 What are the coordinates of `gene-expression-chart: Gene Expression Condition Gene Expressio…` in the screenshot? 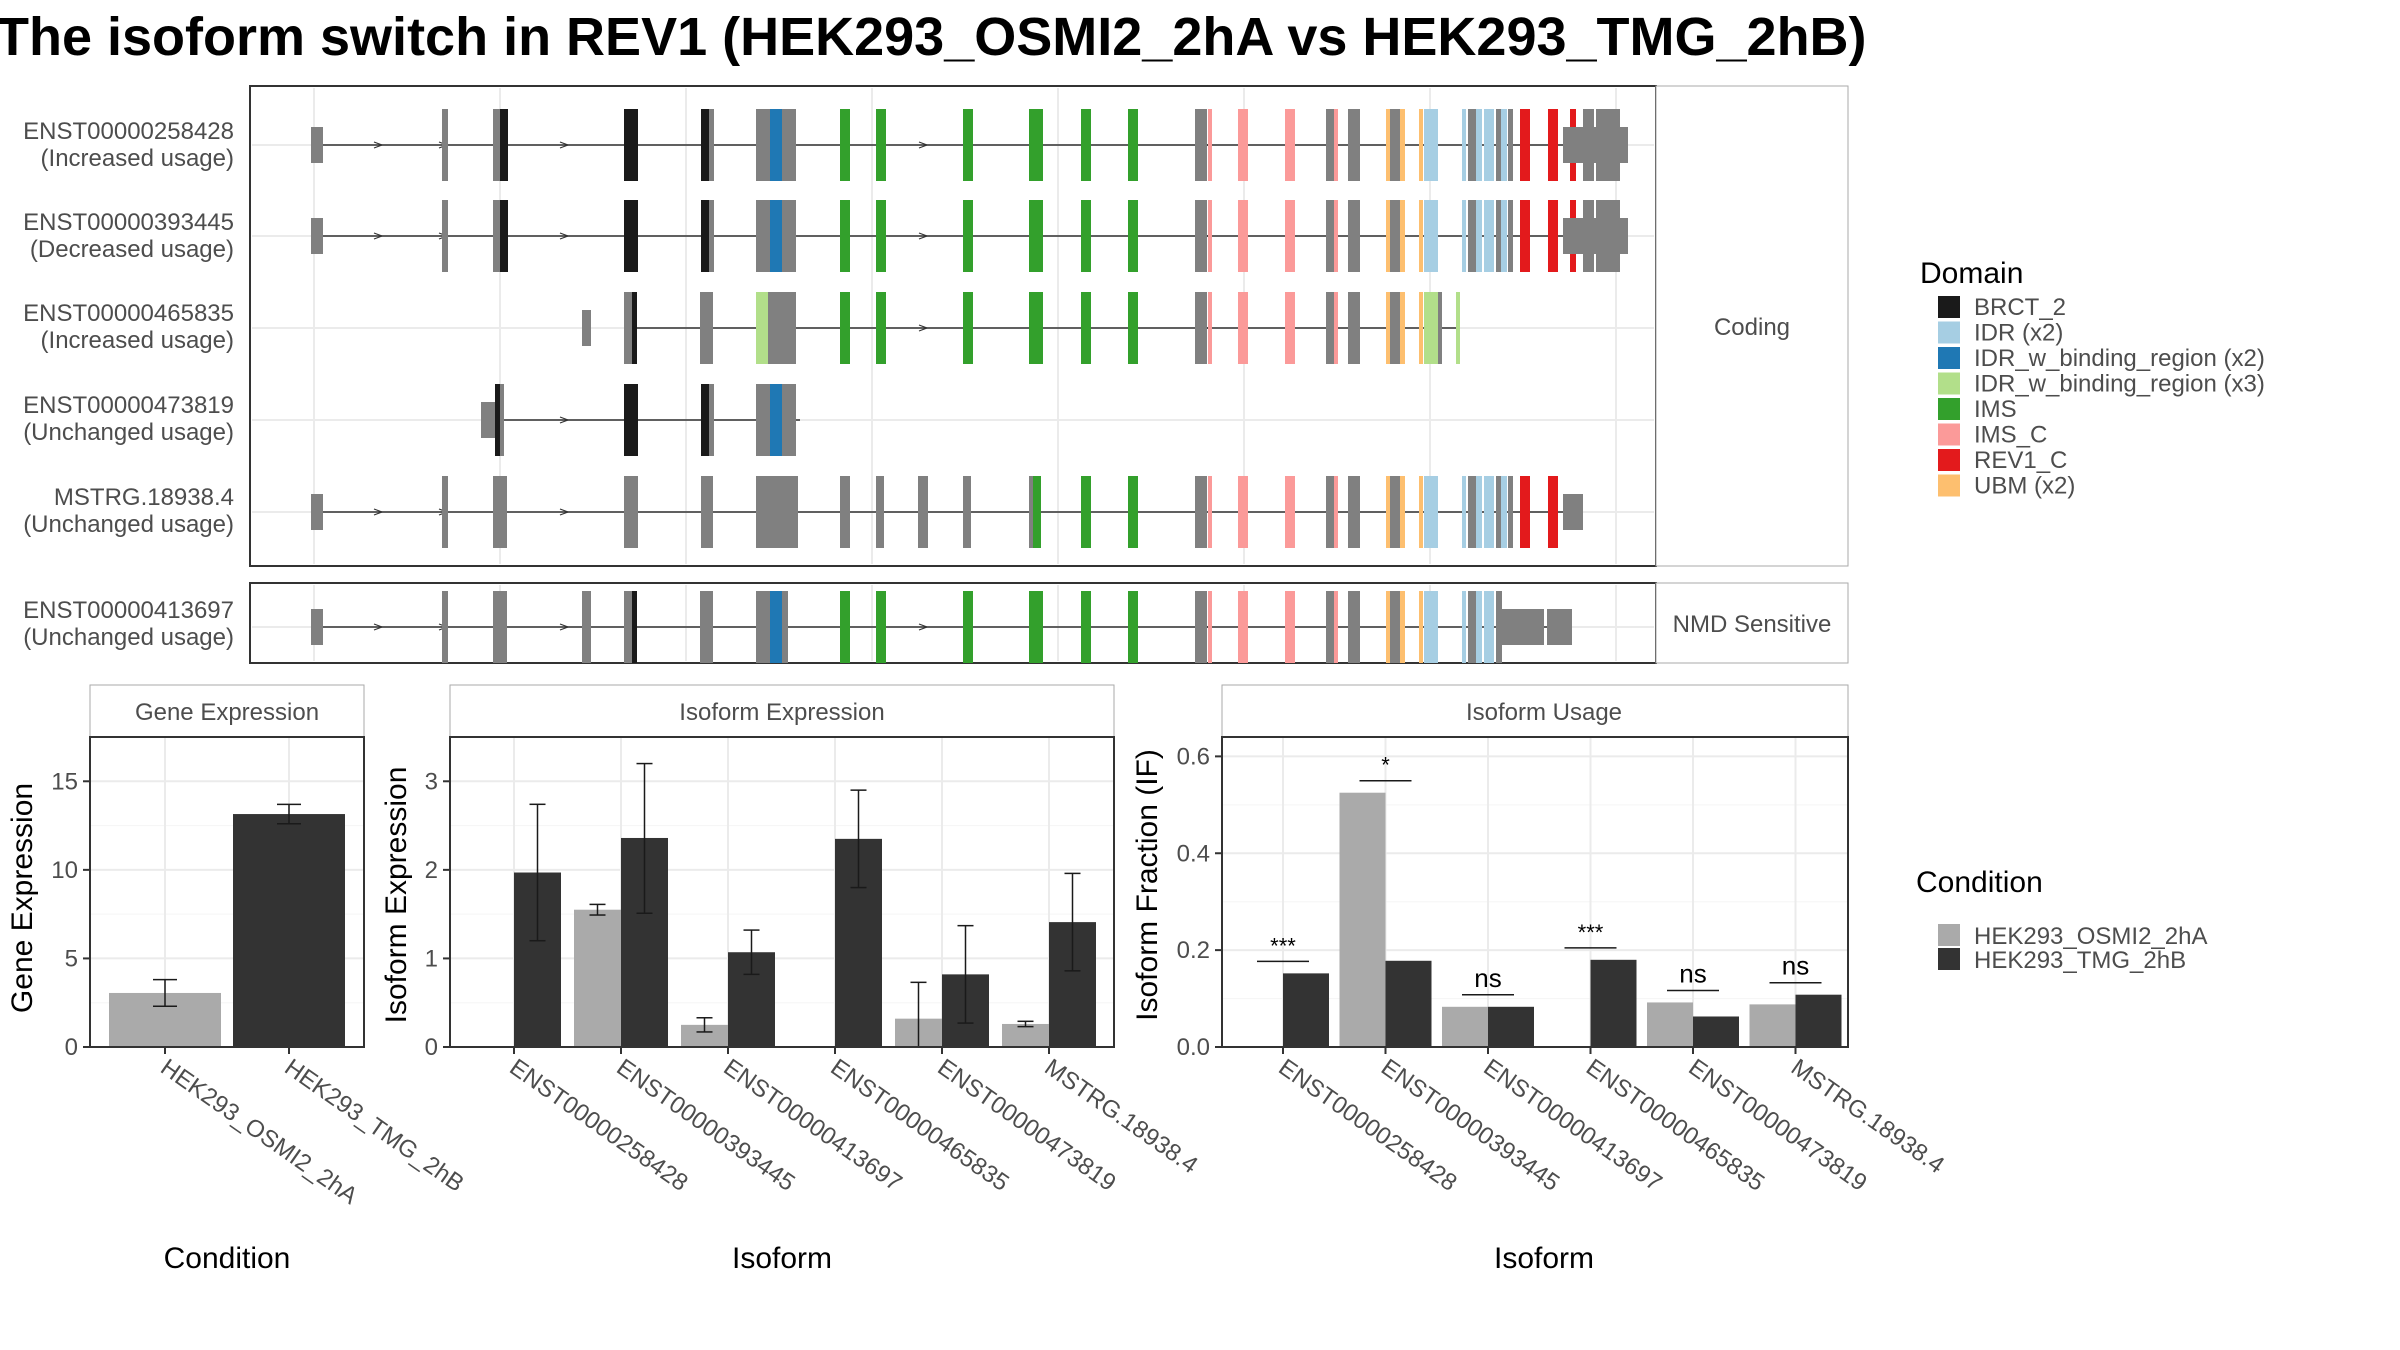 It's located at (237, 979).